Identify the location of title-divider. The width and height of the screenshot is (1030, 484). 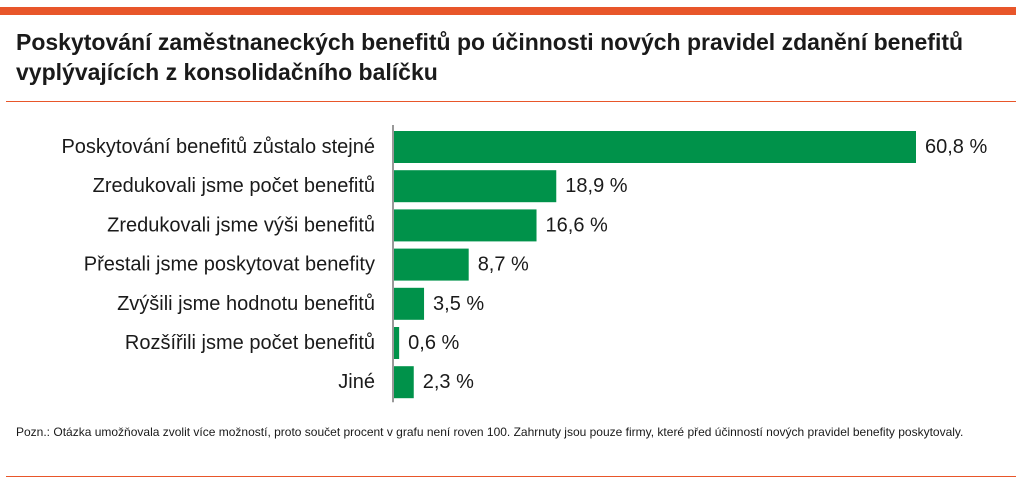
(511, 101).